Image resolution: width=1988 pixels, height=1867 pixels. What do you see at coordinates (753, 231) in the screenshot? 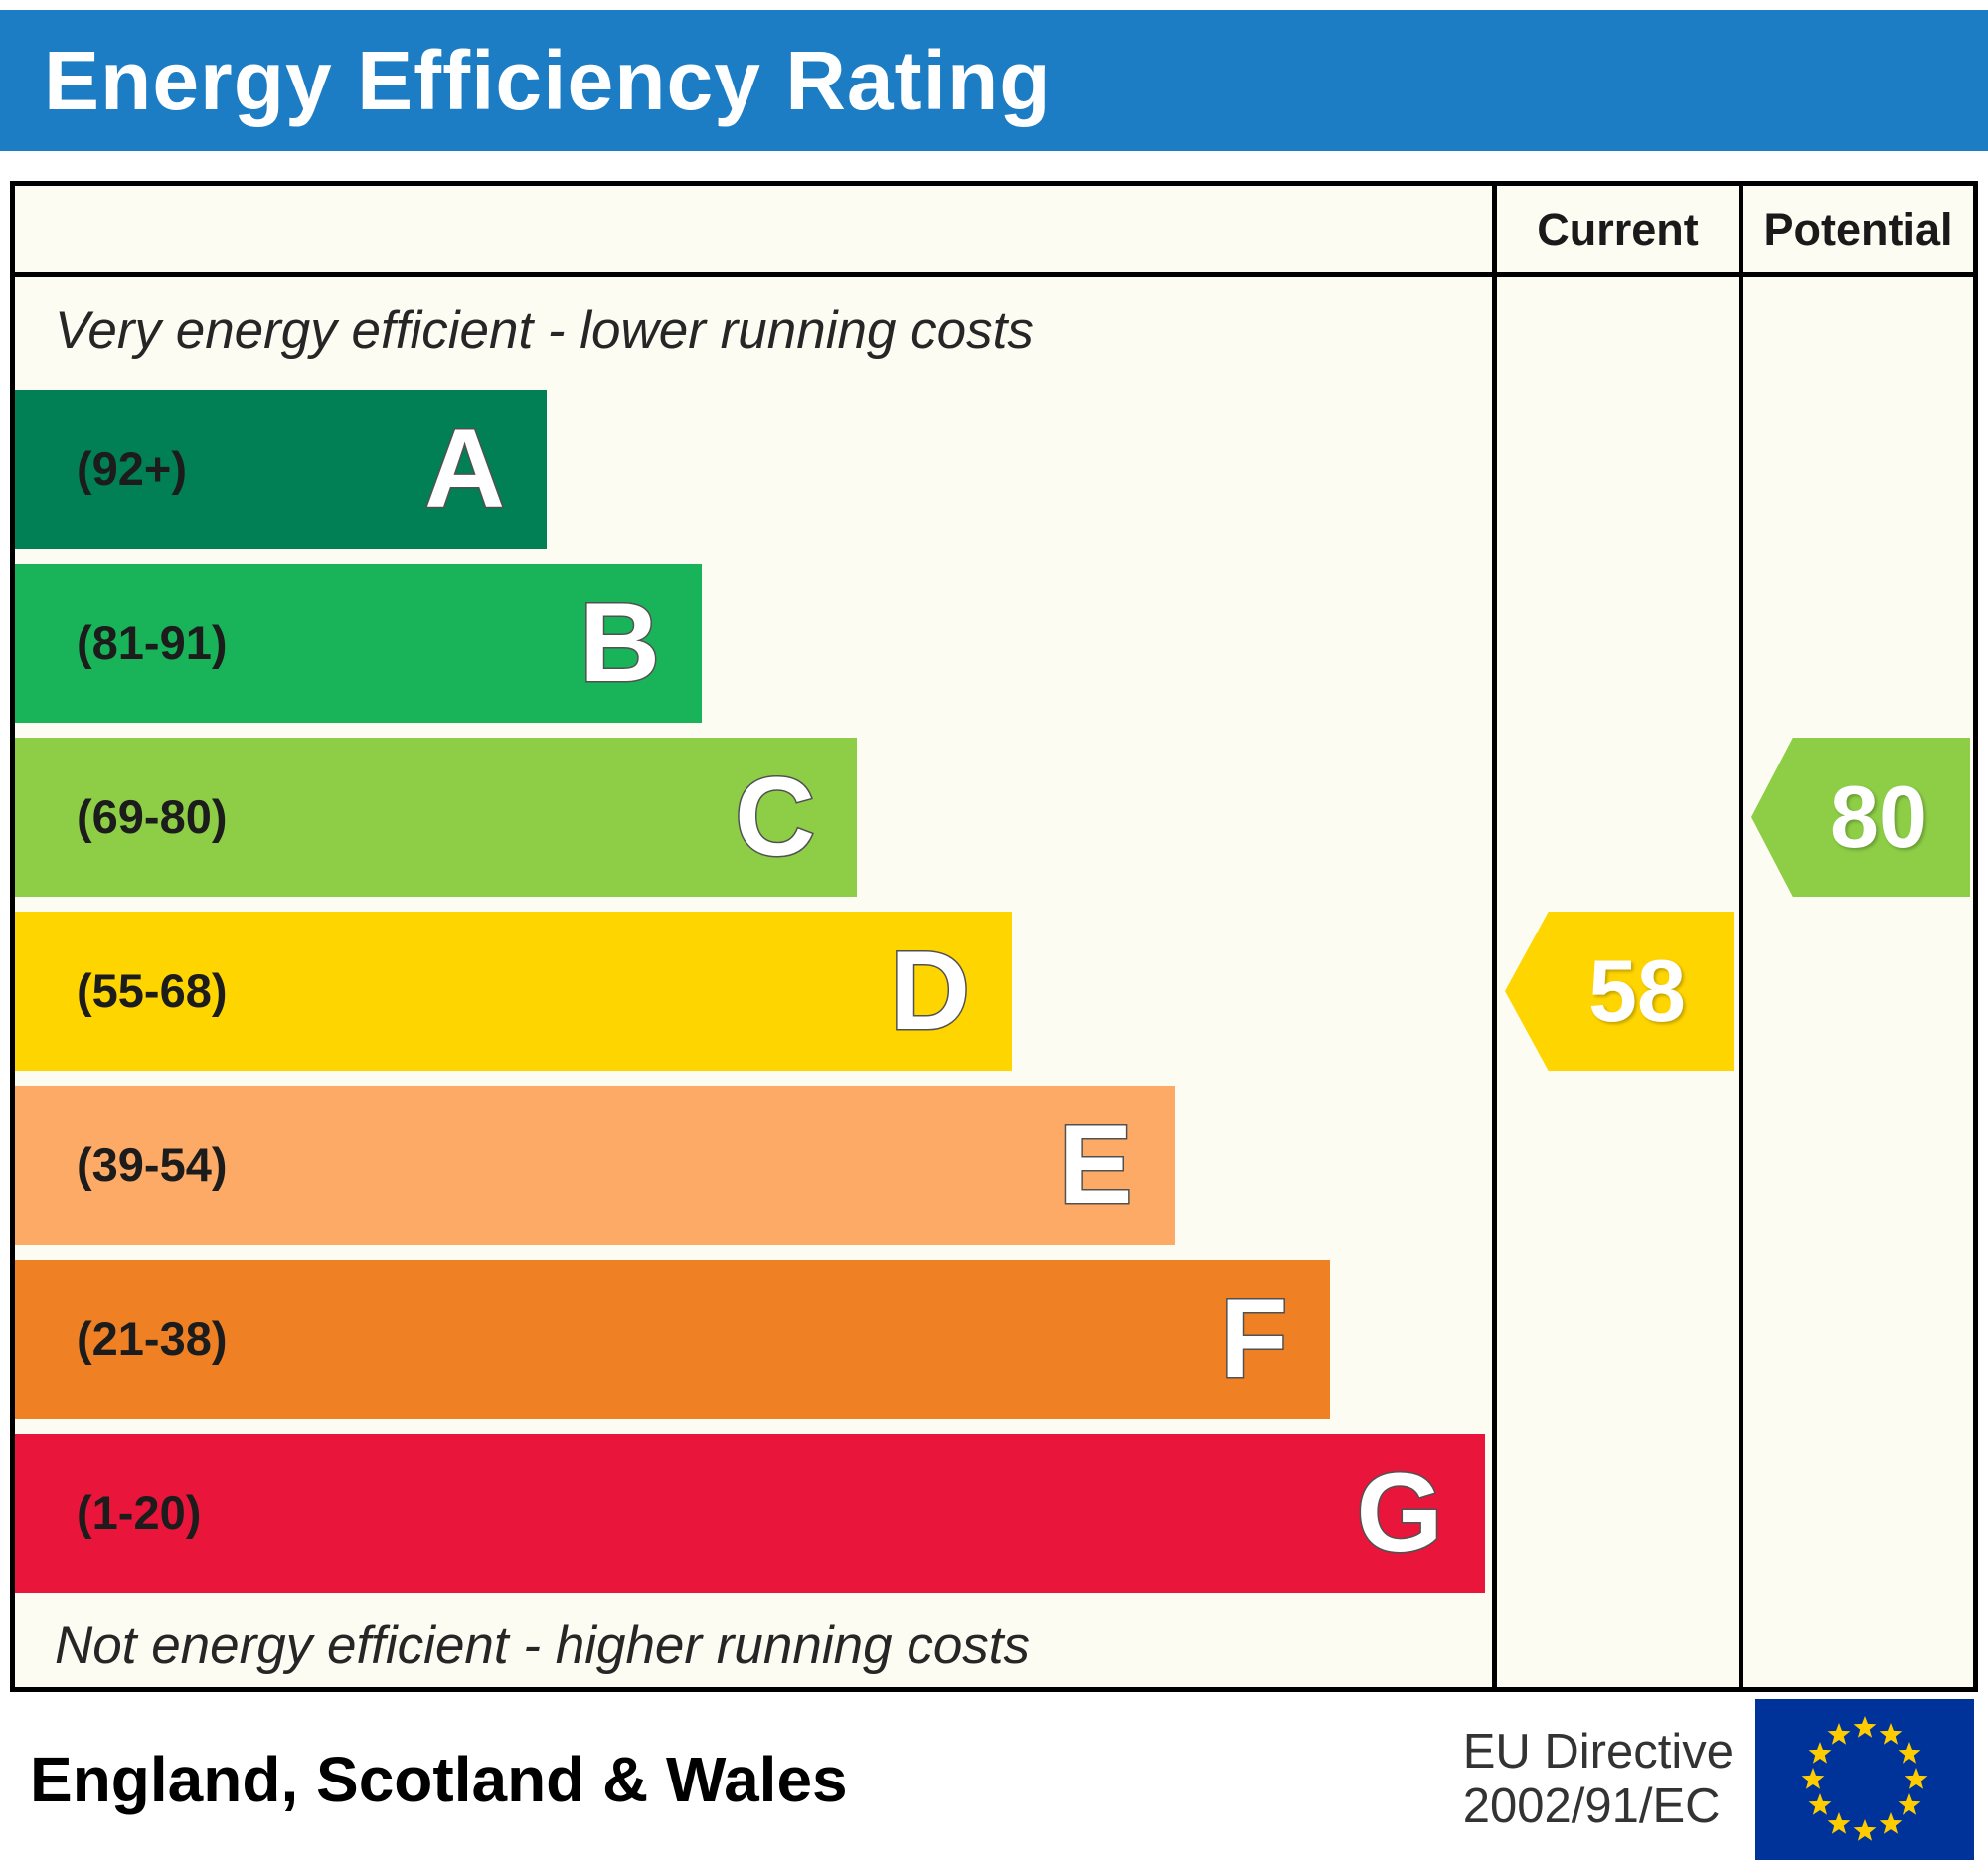
I see `chart-header-spacer` at bounding box center [753, 231].